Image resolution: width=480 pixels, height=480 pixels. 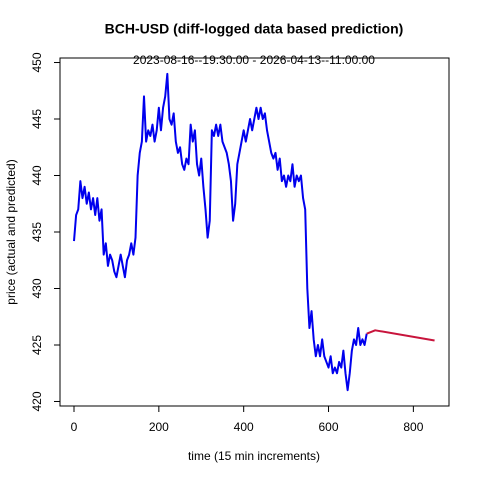 What do you see at coordinates (413, 427) in the screenshot?
I see `x-tick-label: 800` at bounding box center [413, 427].